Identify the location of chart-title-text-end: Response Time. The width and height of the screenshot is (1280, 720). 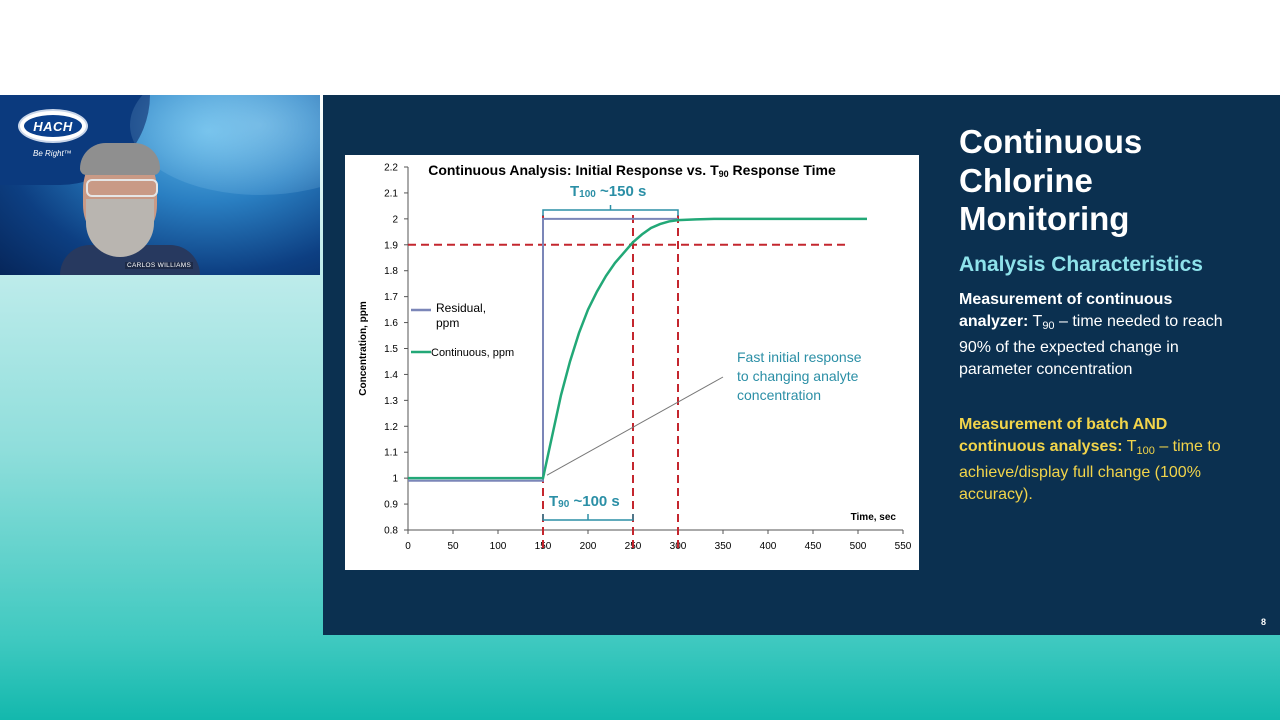
(782, 170).